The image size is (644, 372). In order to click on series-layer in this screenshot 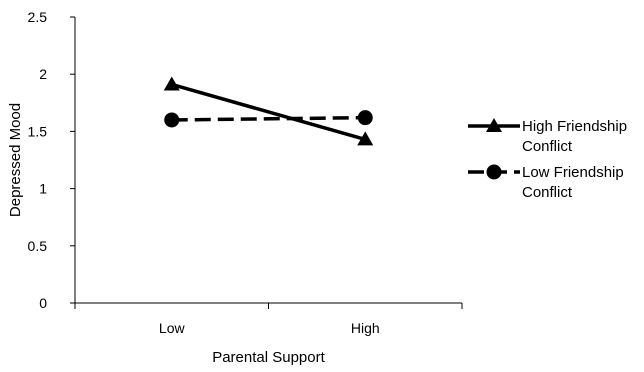, I will do `click(268, 111)`.